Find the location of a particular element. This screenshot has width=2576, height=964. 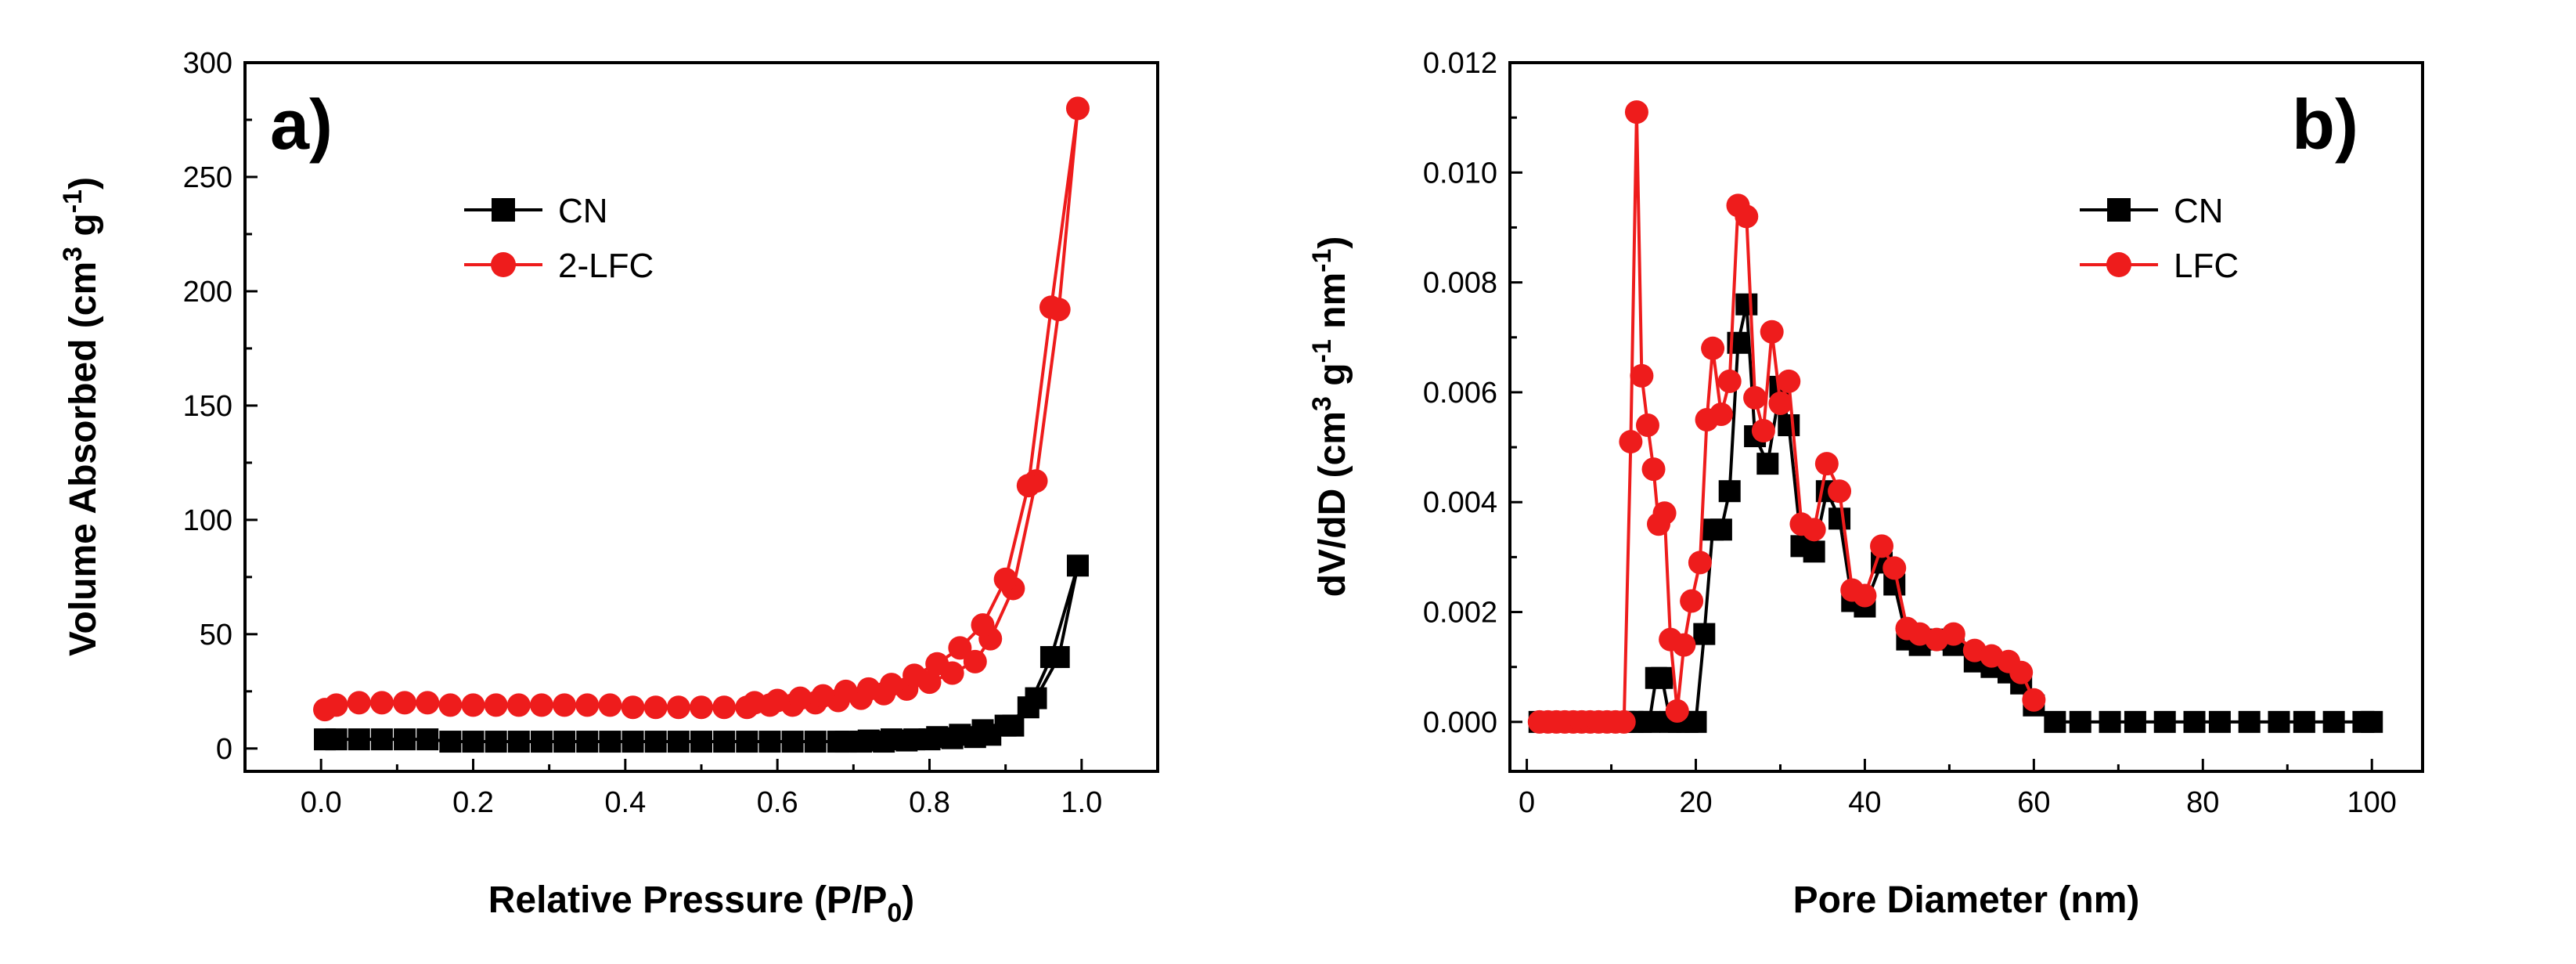

x-tick-label-b: 20 is located at coordinates (1695, 802).